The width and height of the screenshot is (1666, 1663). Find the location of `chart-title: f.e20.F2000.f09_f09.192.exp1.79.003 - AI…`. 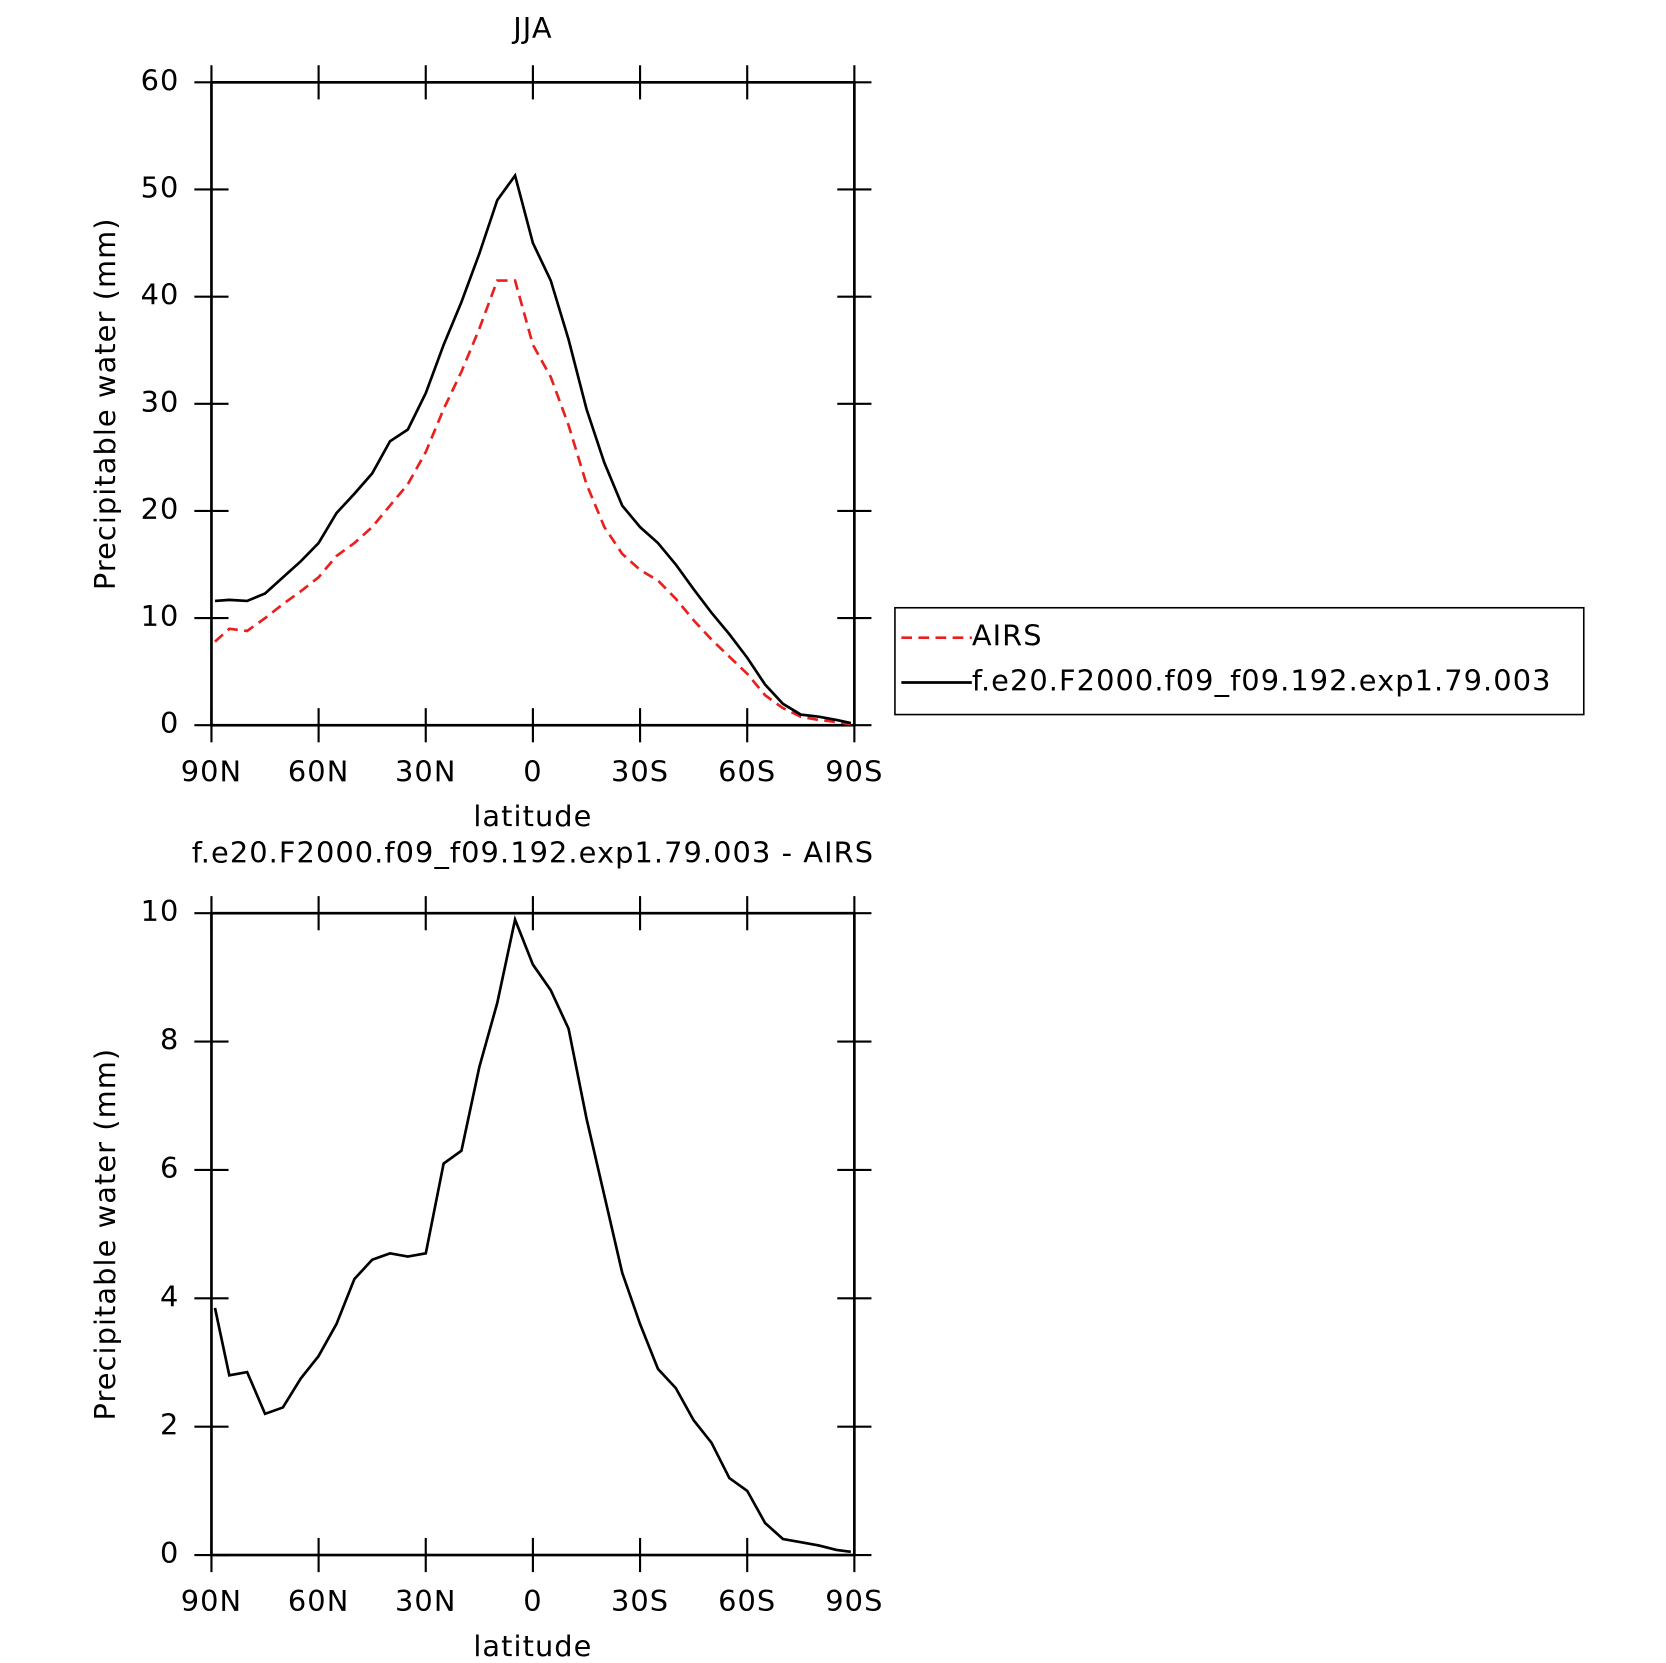

chart-title: f.e20.F2000.f09_f09.192.exp1.79.003 - AI… is located at coordinates (533, 852).